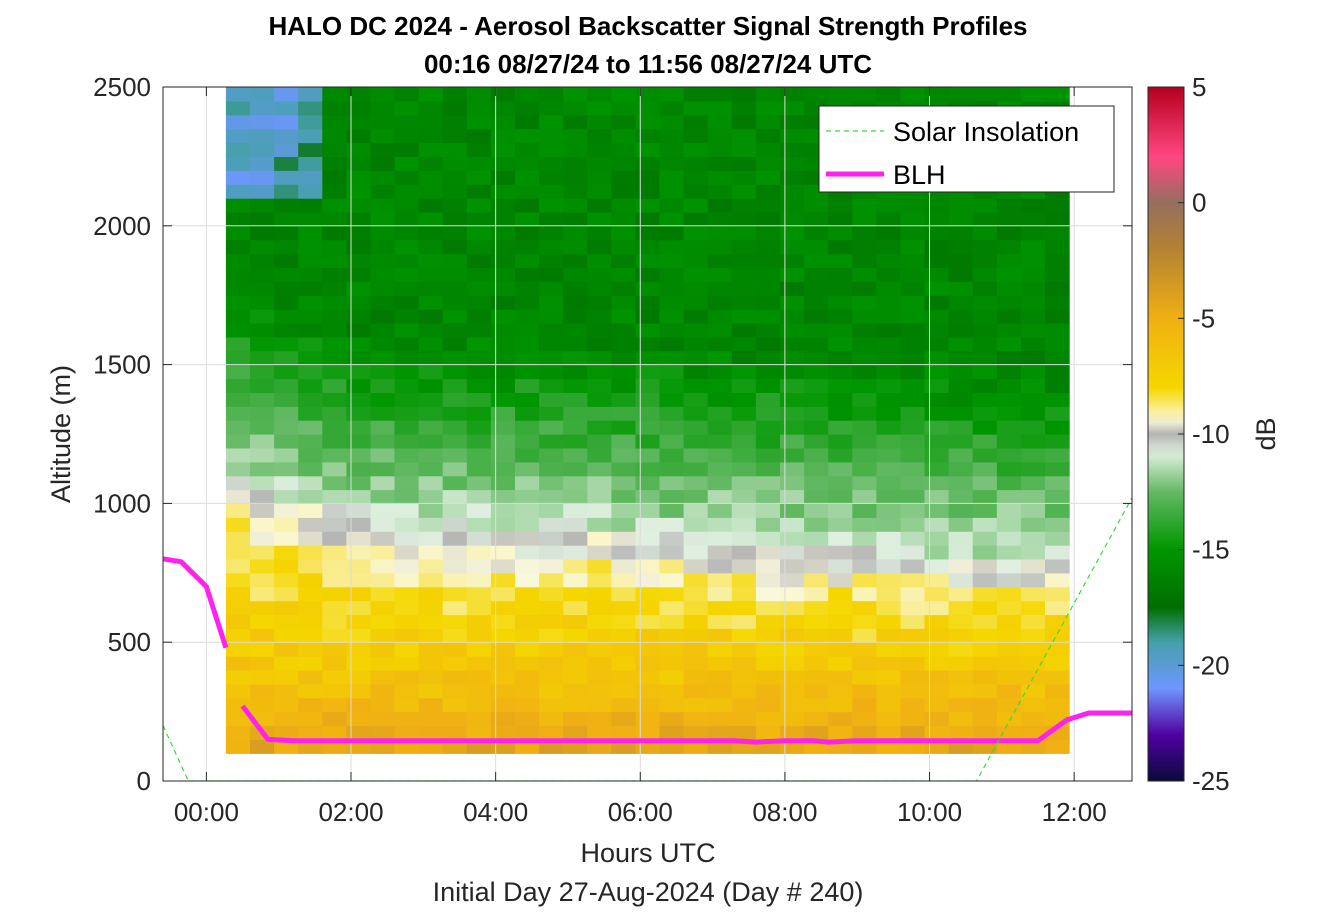  What do you see at coordinates (966, 149) in the screenshot?
I see `legend: Solar Insolation BLH` at bounding box center [966, 149].